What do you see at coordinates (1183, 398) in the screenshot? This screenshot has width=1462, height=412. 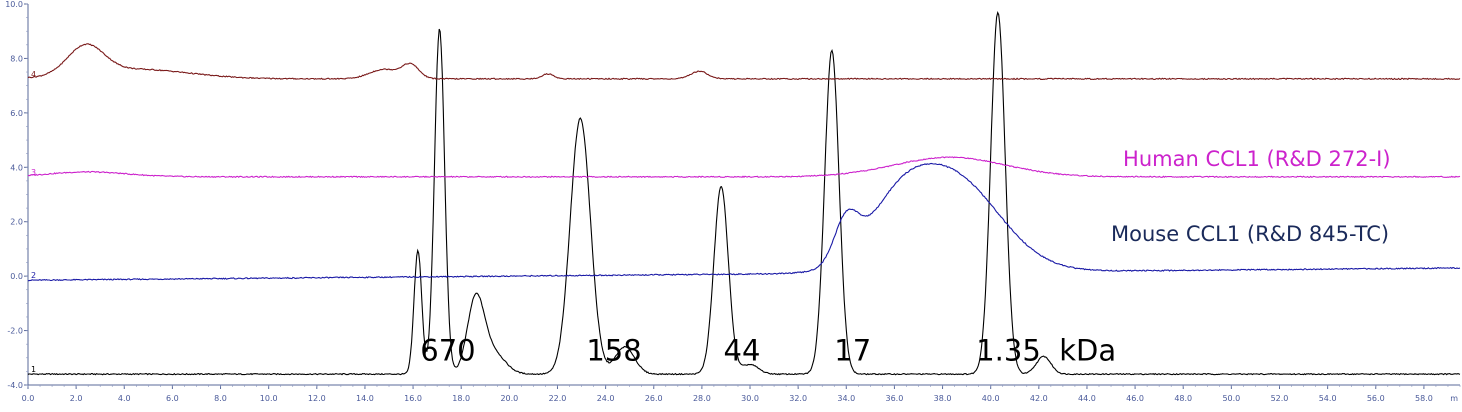 I see `x-tick-label: 48.0` at bounding box center [1183, 398].